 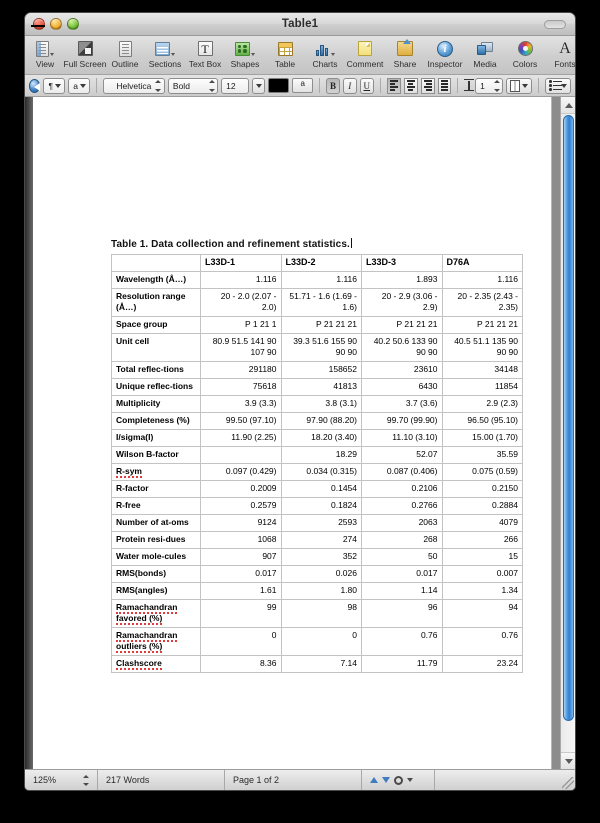 What do you see at coordinates (555, 24) in the screenshot?
I see `toolbar-toggle-button` at bounding box center [555, 24].